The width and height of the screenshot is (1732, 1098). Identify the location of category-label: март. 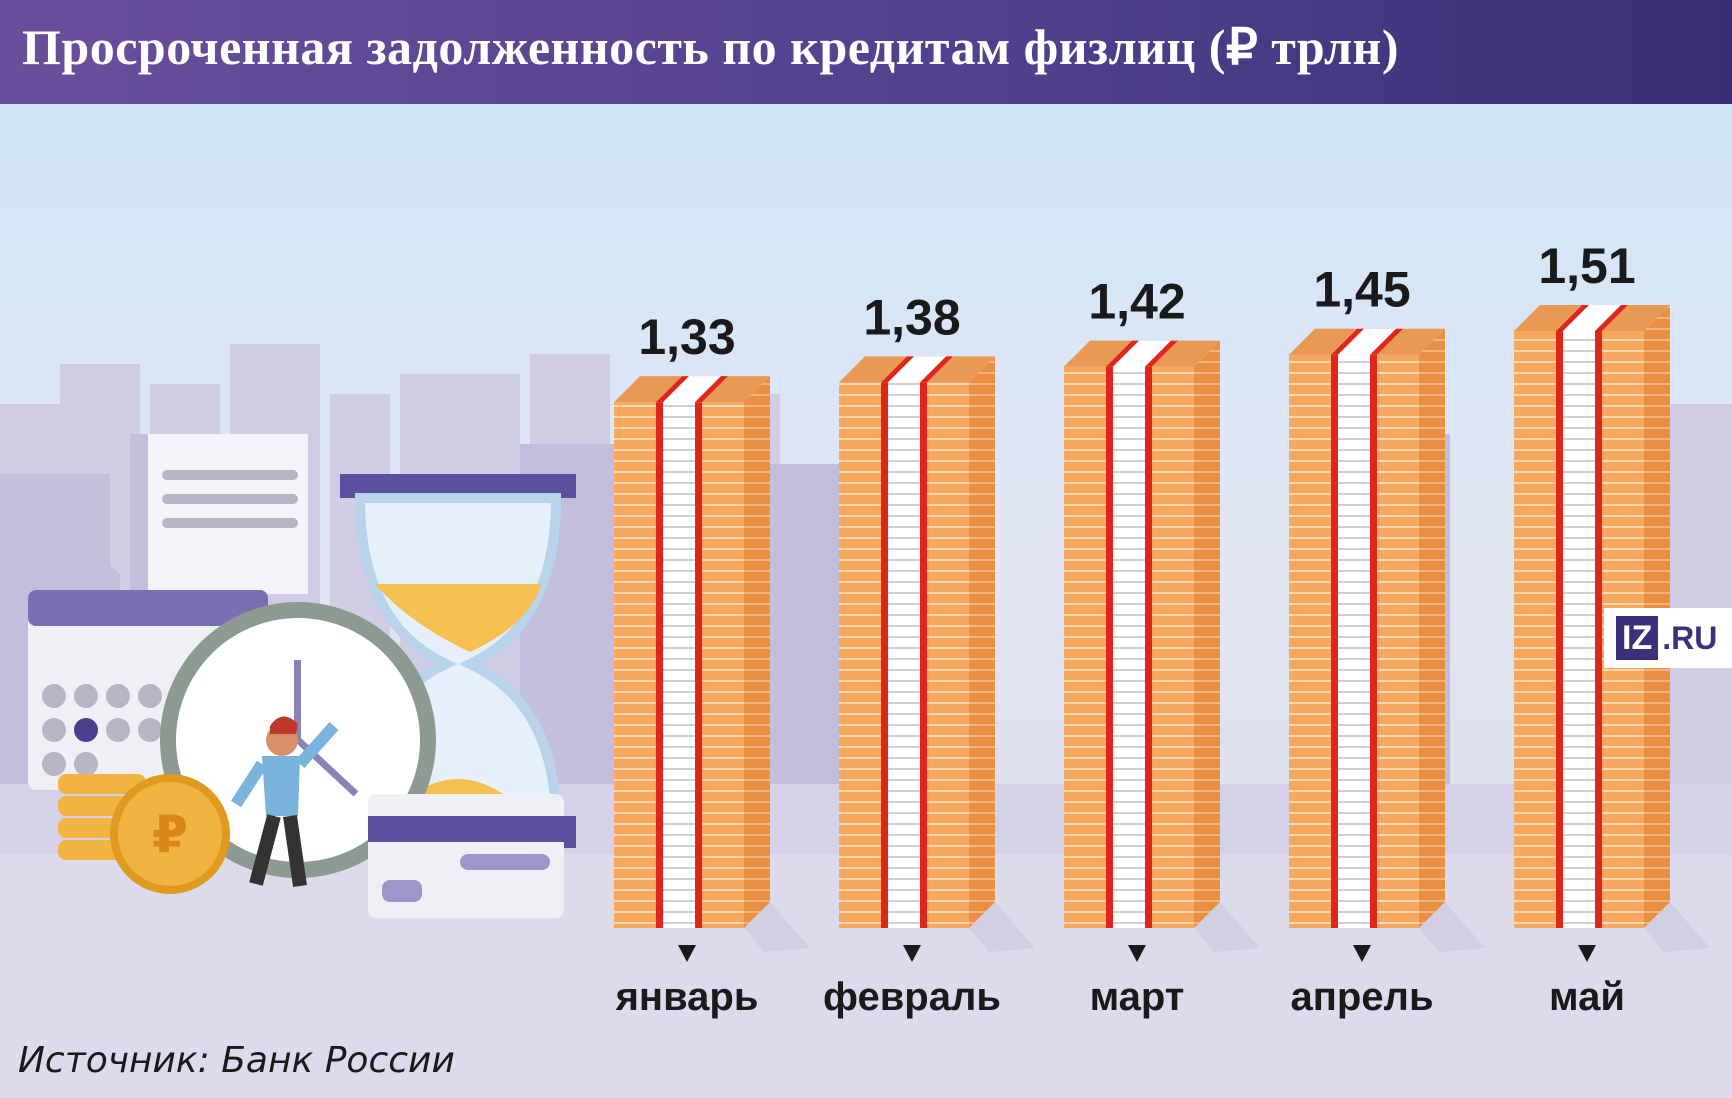
(1137, 997).